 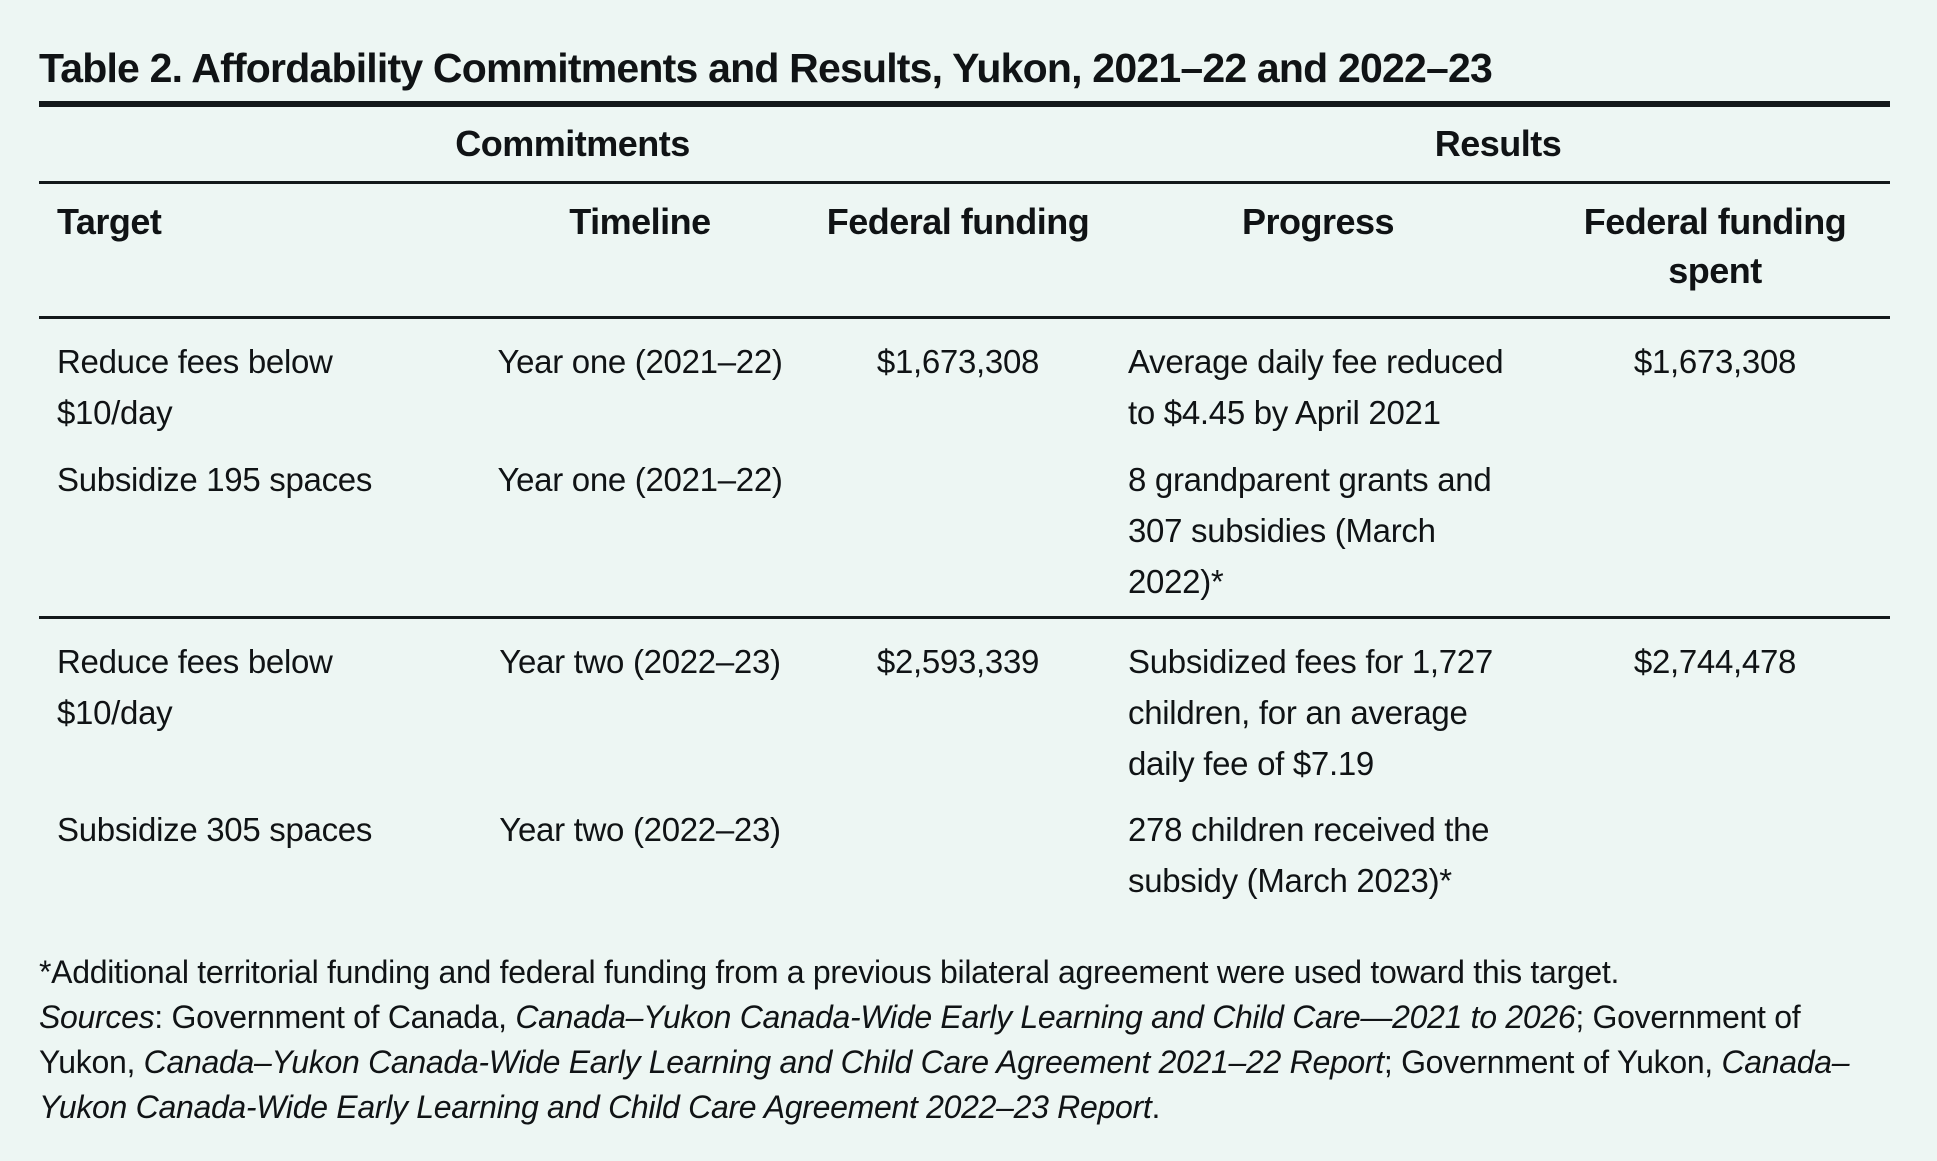 What do you see at coordinates (215, 479) in the screenshot?
I see `cell-target: Subsidize 195 spaces` at bounding box center [215, 479].